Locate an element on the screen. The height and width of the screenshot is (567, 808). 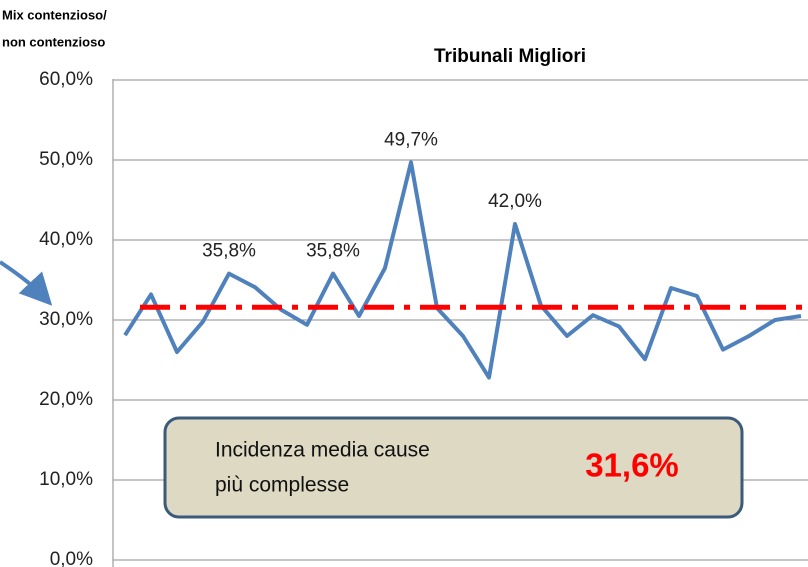
corner-label: non contenzioso is located at coordinates (53, 41).